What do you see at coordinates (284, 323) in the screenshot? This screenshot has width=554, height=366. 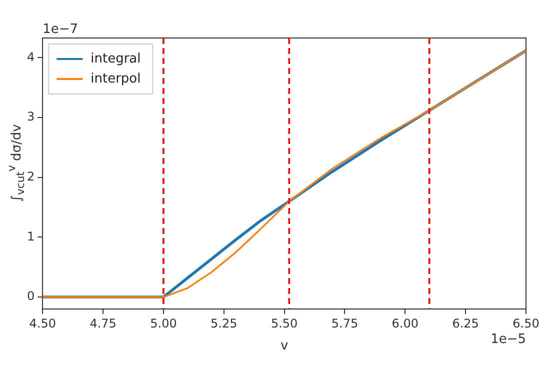 I see `x-tick-label: 5.50` at bounding box center [284, 323].